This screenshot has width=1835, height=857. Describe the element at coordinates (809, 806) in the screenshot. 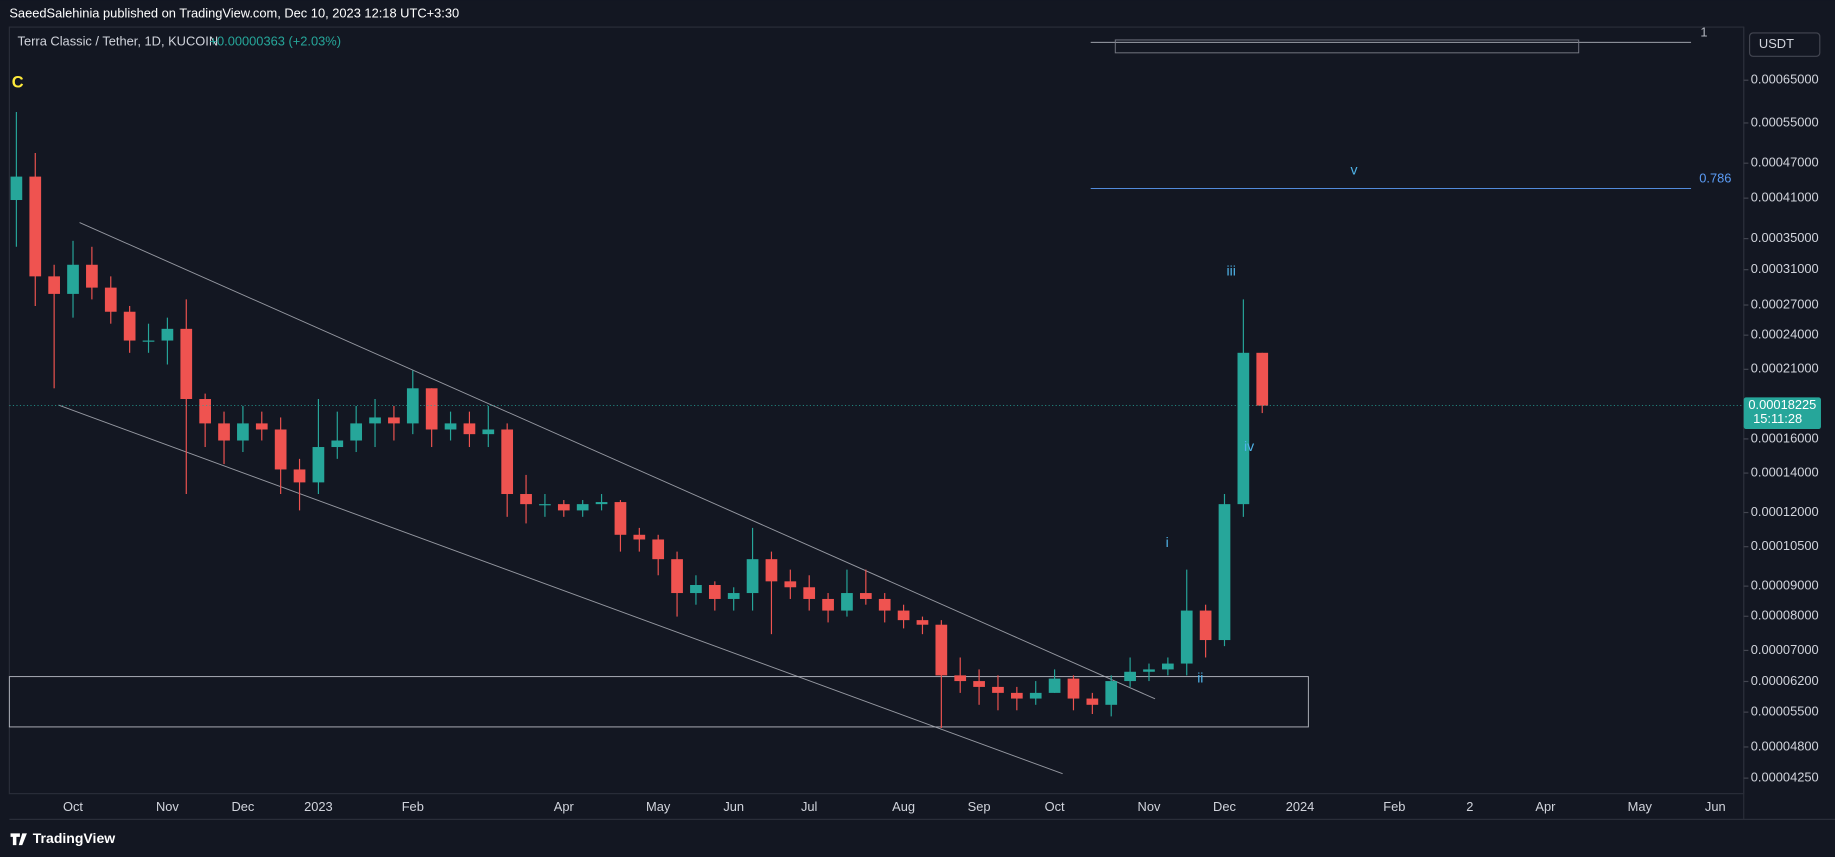

I see `x-tick-label: Jul` at that location.